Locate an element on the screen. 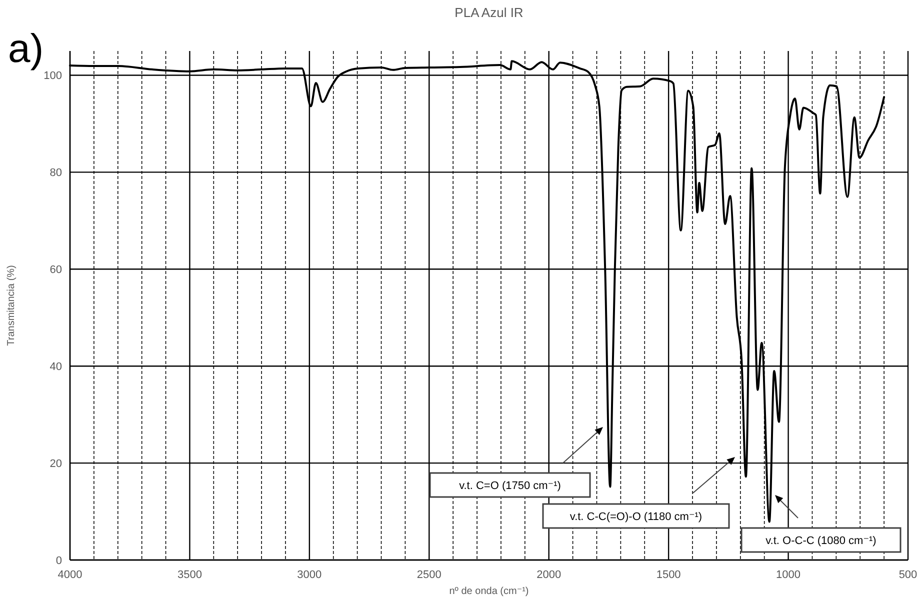 The image size is (921, 614). annotation: v.t. C-C(=O)-O (1180 cm⁻¹) is located at coordinates (636, 516).